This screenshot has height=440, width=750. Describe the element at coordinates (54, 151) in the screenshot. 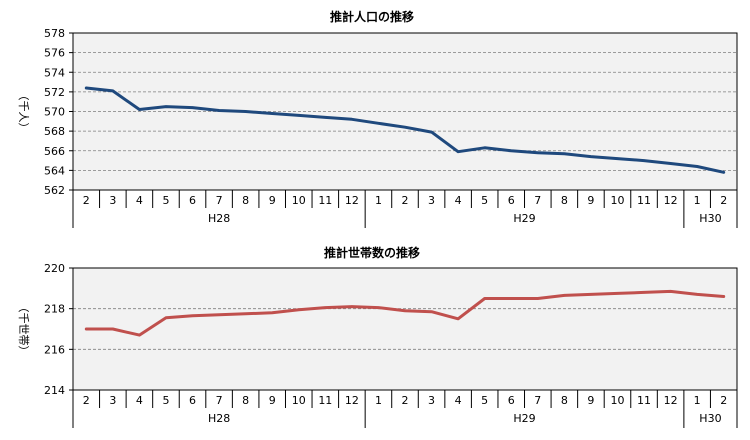

I see `y-tick-label: 566` at that location.